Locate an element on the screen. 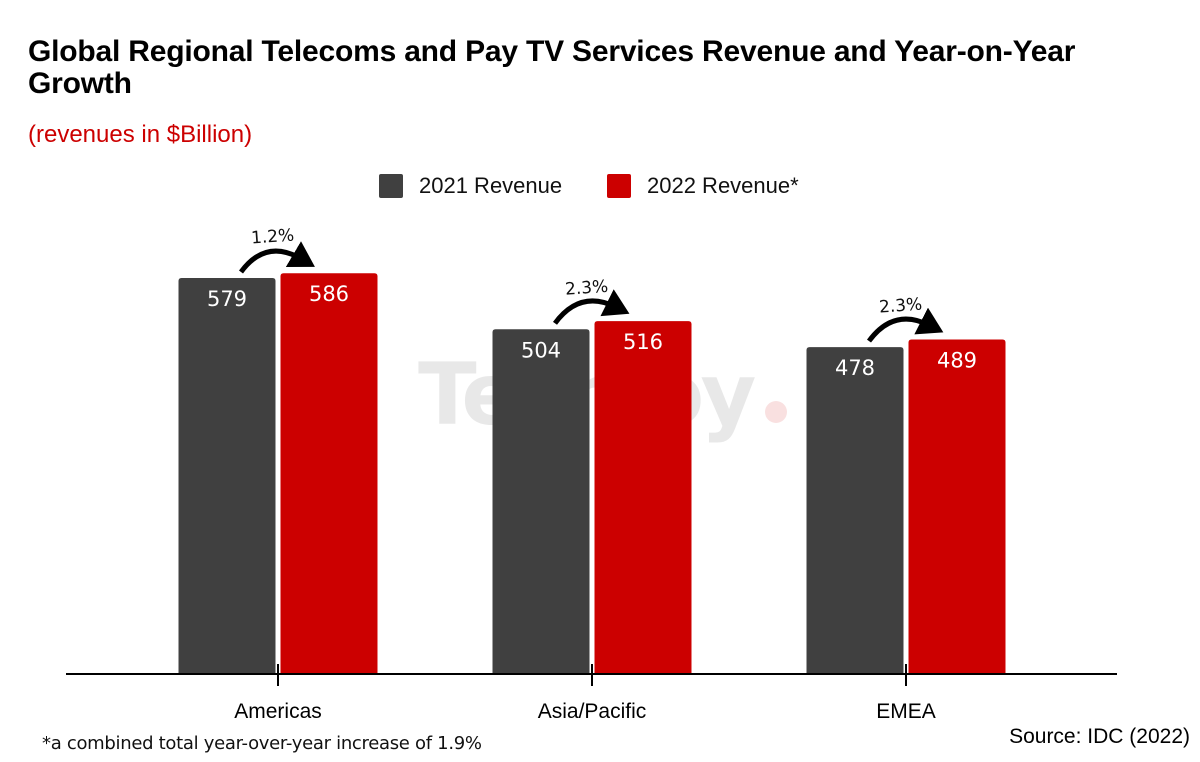 This screenshot has width=1200, height=762. legend-item-2021: 2021 Revenue is located at coordinates (470, 186).